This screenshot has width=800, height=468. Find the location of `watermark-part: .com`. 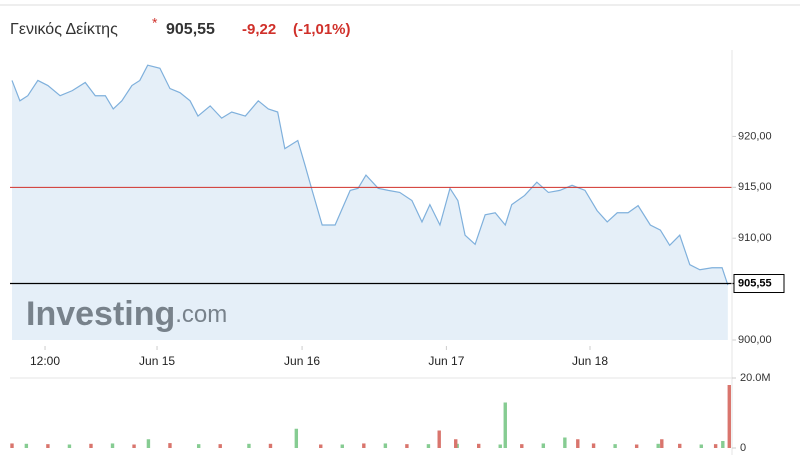

watermark-part: .com is located at coordinates (201, 314).